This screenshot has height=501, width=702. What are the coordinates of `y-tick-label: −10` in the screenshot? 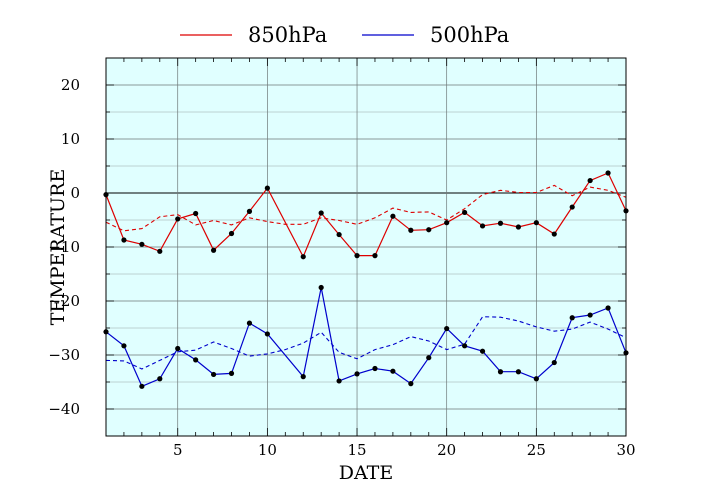 It's located at (64, 247).